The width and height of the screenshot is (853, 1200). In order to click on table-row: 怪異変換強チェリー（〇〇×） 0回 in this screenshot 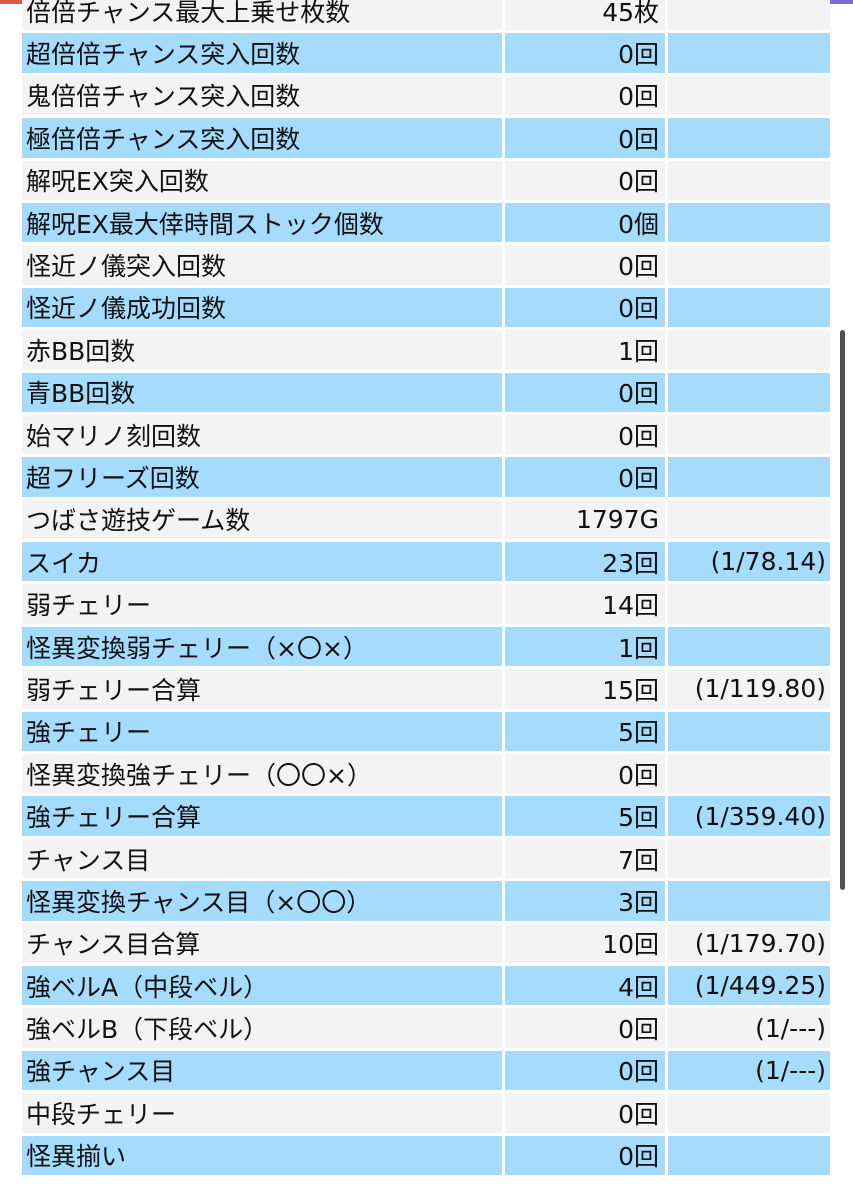, I will do `click(426, 774)`.